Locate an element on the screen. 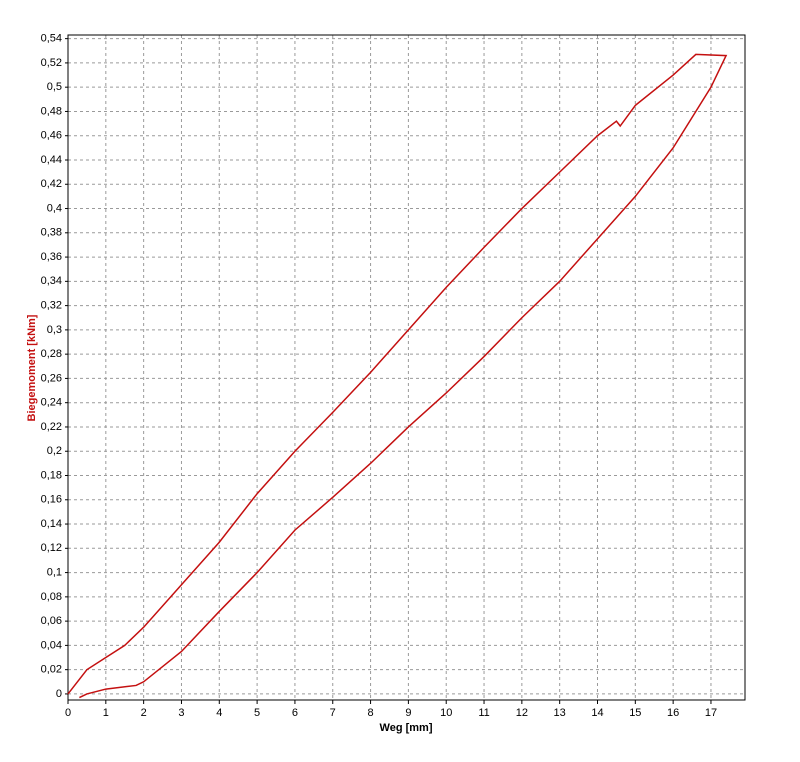 Image resolution: width=800 pixels, height=762 pixels. y-tick-label: 0,48 is located at coordinates (51, 111).